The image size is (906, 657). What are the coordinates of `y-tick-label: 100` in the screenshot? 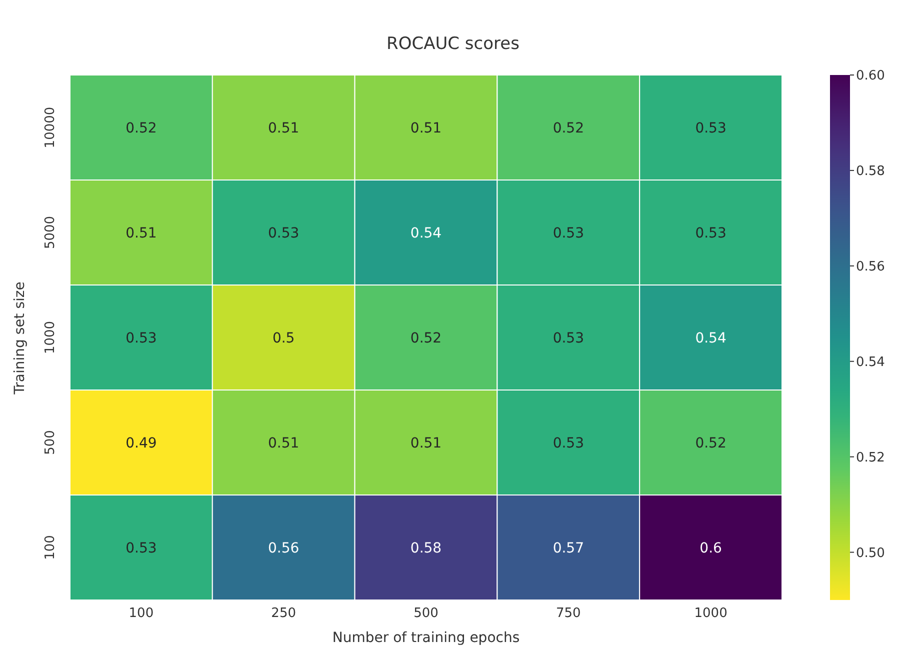 It's located at (50, 547).